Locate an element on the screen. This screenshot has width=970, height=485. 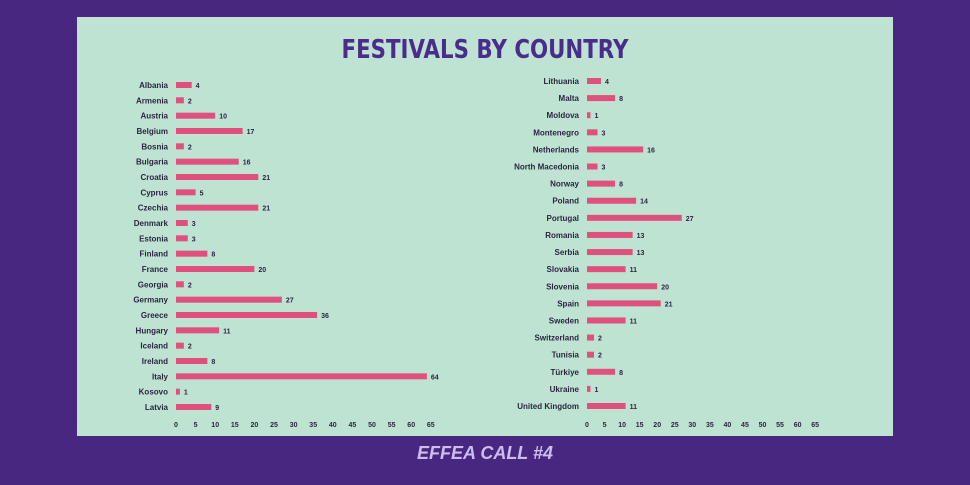
category-label: Portugal is located at coordinates (563, 218).